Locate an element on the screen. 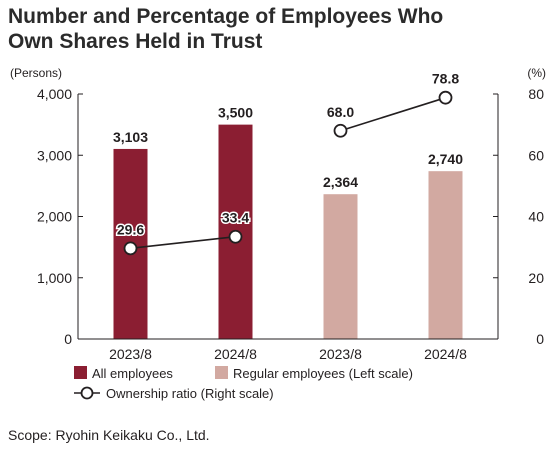 The image size is (550, 450). left-axis-tick-label: 3,000 is located at coordinates (54, 155).